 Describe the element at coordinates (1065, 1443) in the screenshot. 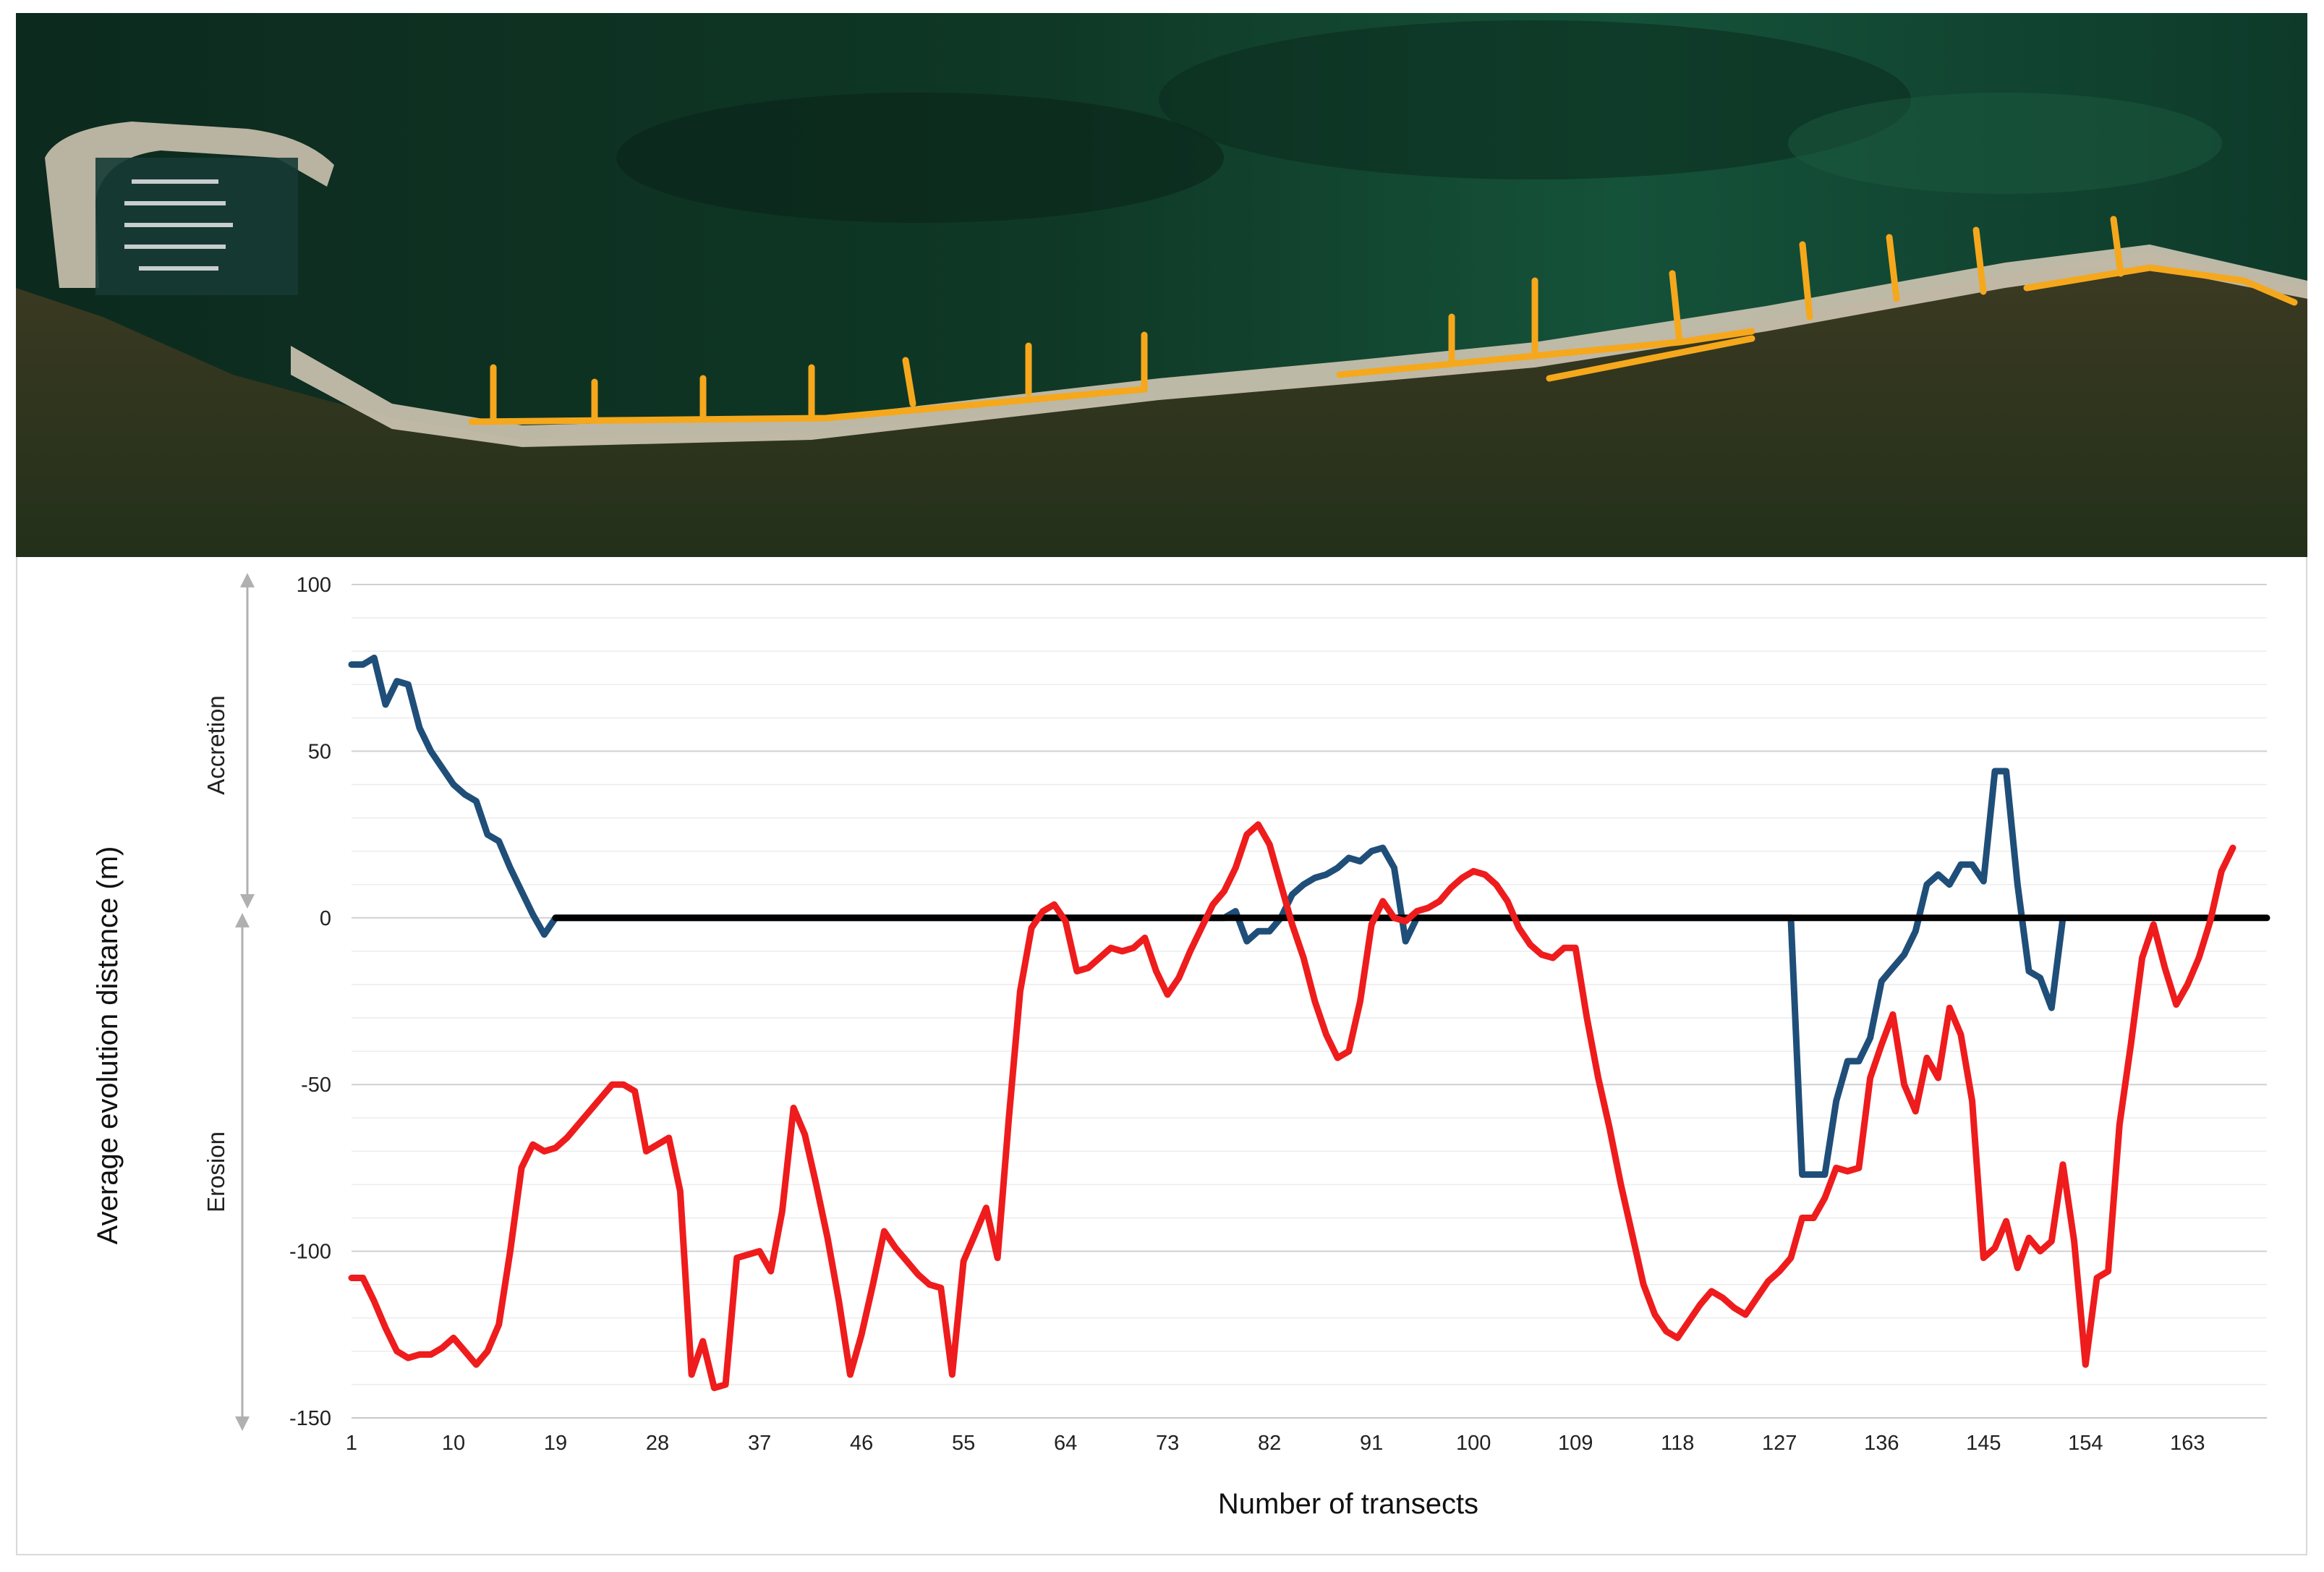

I see `x-tick-label: 64` at that location.